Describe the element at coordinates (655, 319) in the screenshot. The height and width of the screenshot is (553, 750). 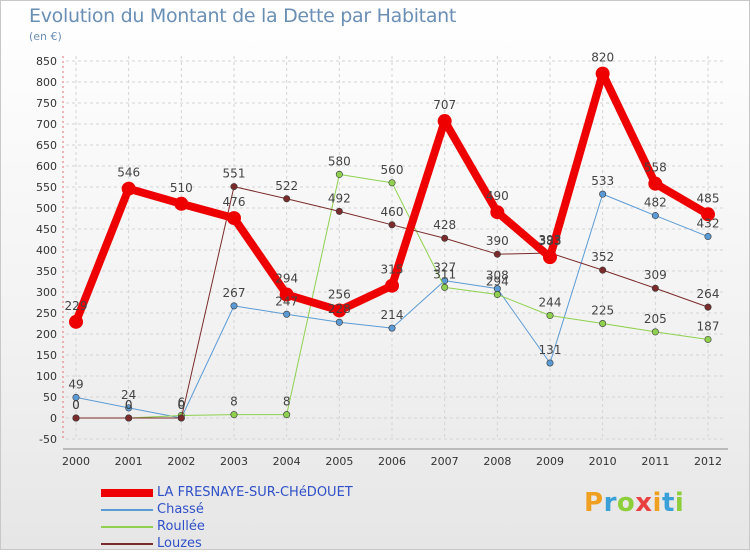
I see `data-label: 205` at that location.